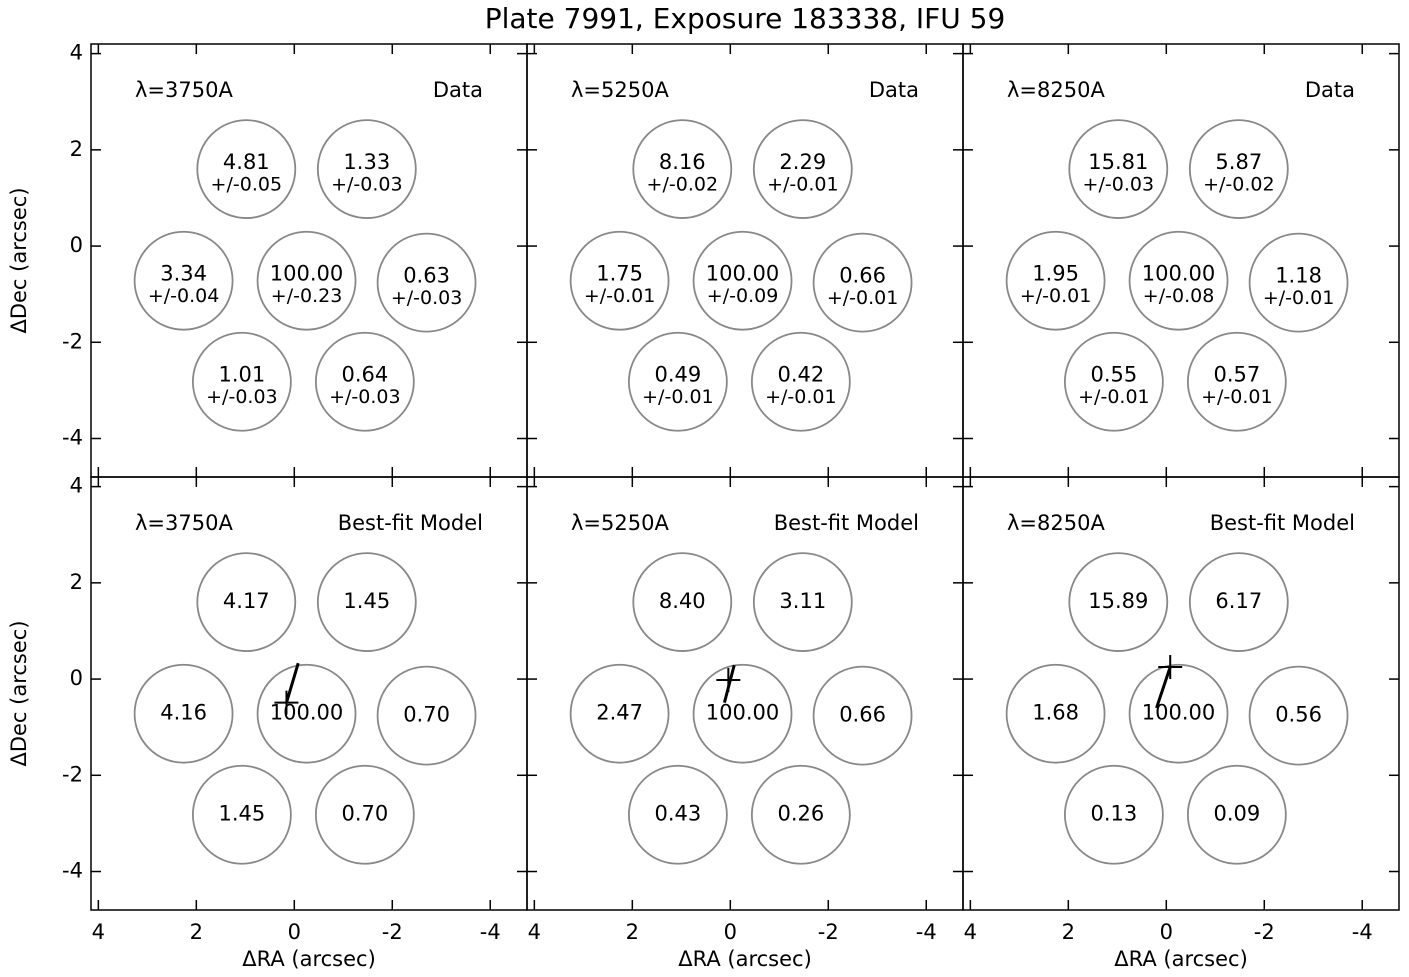 This screenshot has height=977, width=1409. What do you see at coordinates (72, 871) in the screenshot?
I see `y-tick-label: -4` at bounding box center [72, 871].